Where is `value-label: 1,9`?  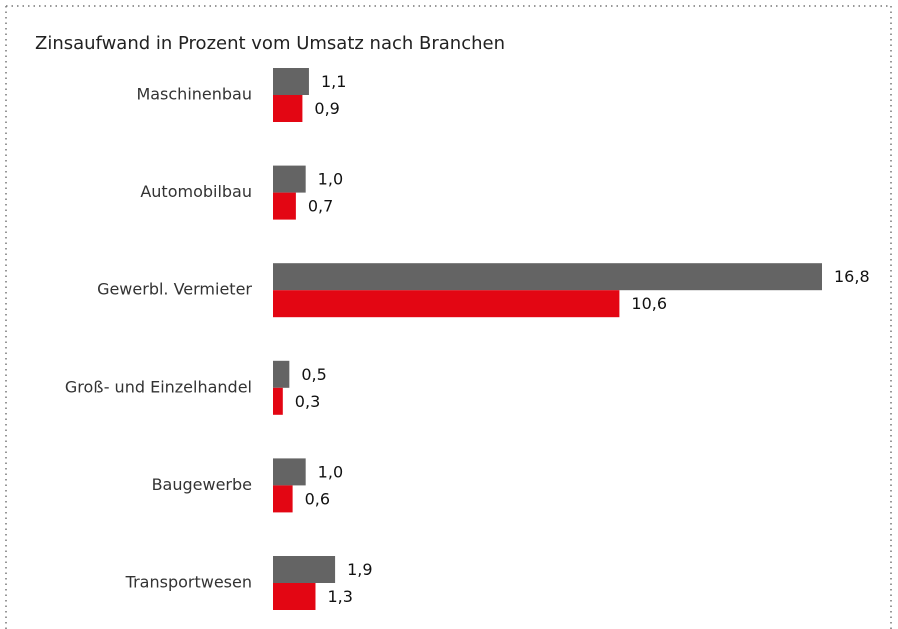
value-label: 1,9 is located at coordinates (359, 569).